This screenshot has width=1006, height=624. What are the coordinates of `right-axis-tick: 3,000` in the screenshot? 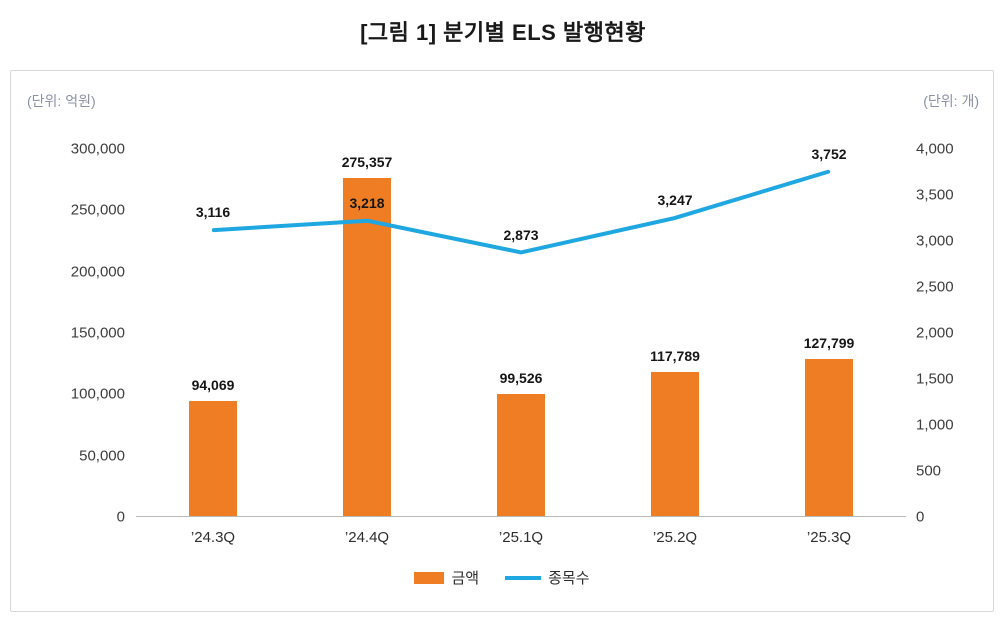 It's located at (935, 241).